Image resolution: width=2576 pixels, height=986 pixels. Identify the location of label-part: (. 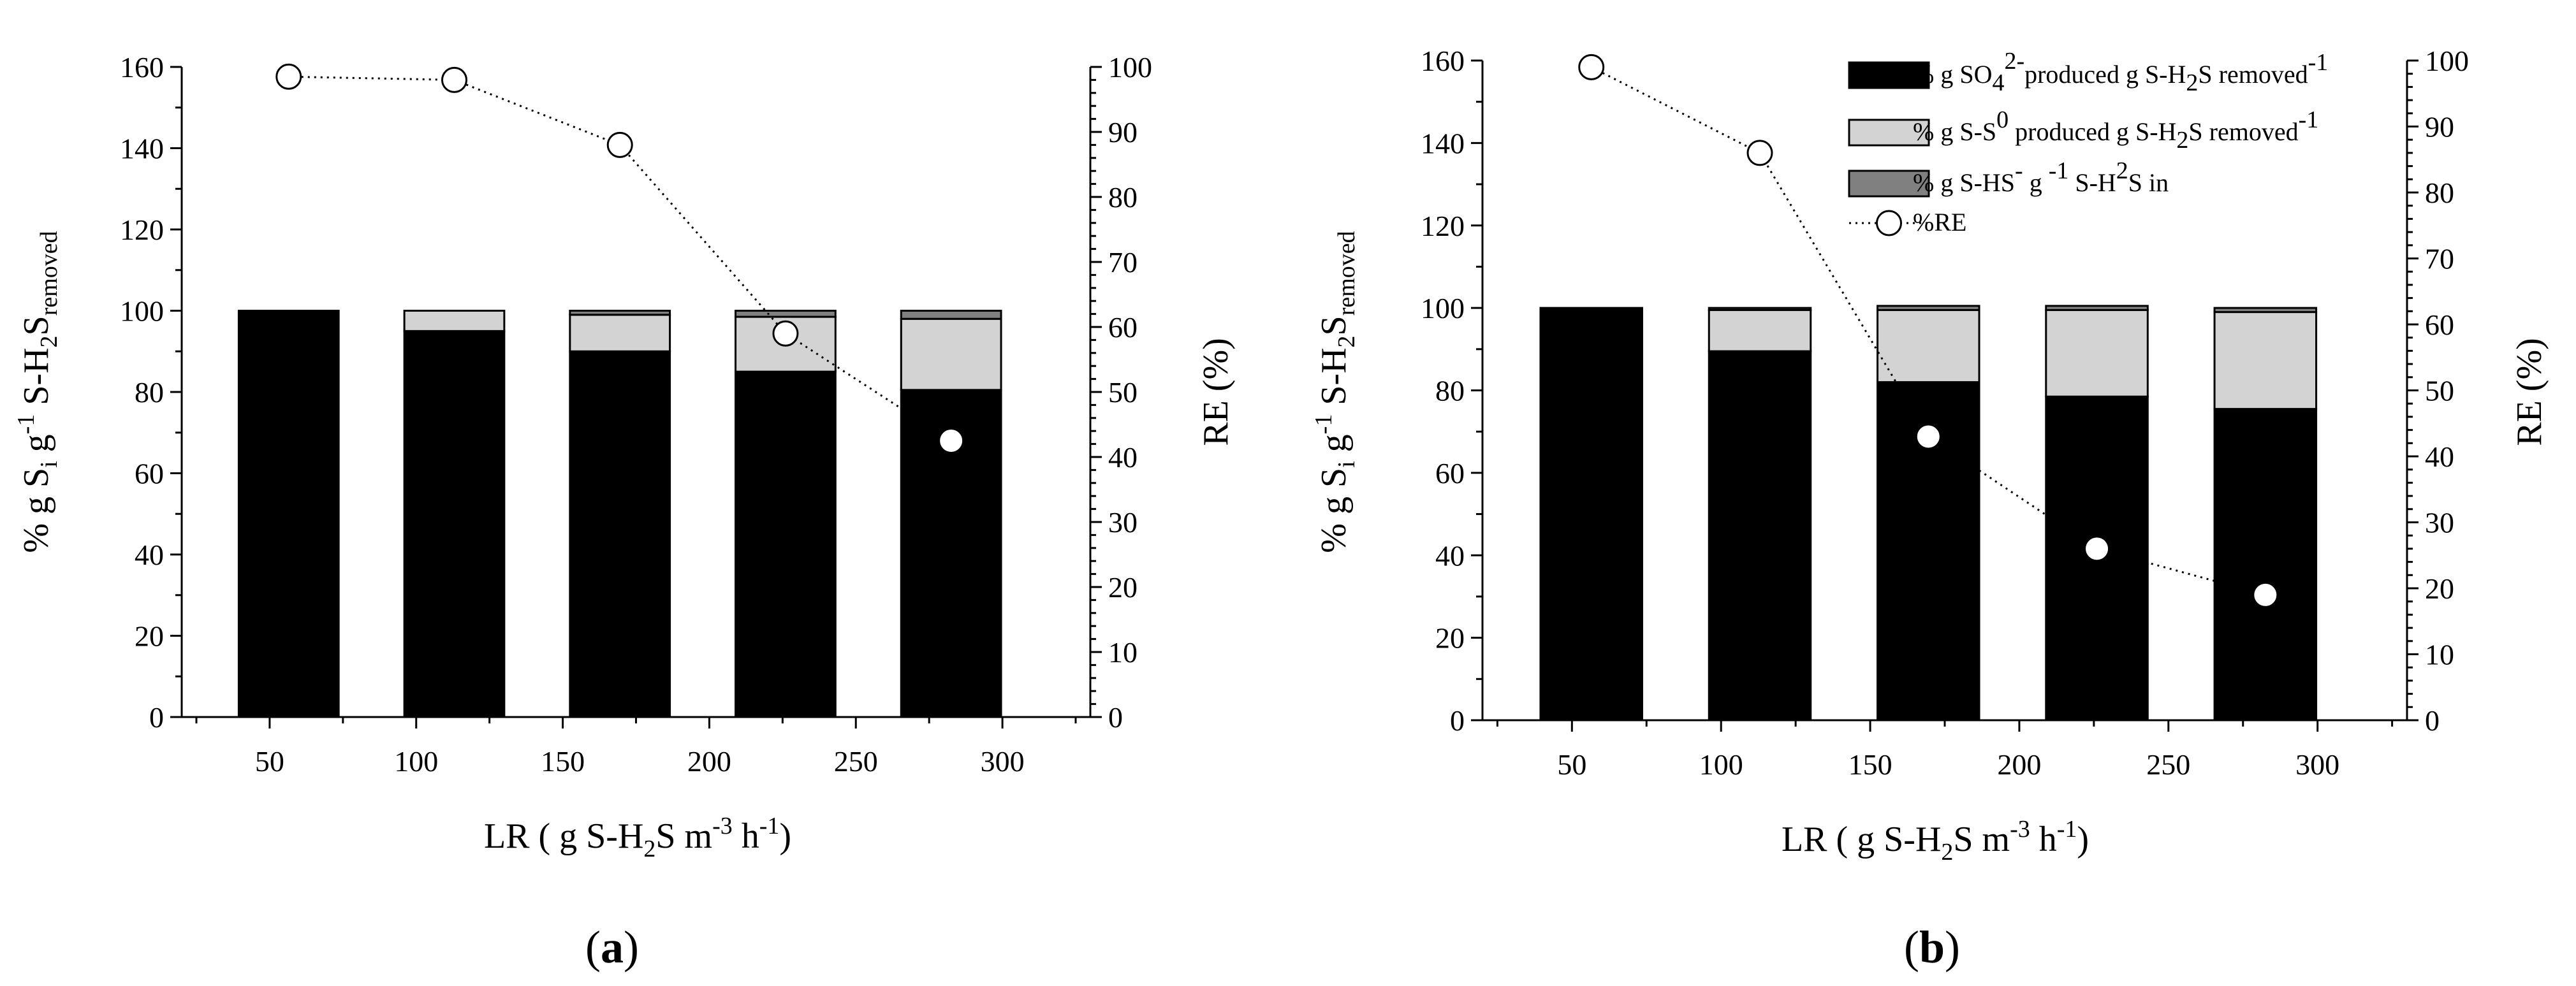
(1912, 947).